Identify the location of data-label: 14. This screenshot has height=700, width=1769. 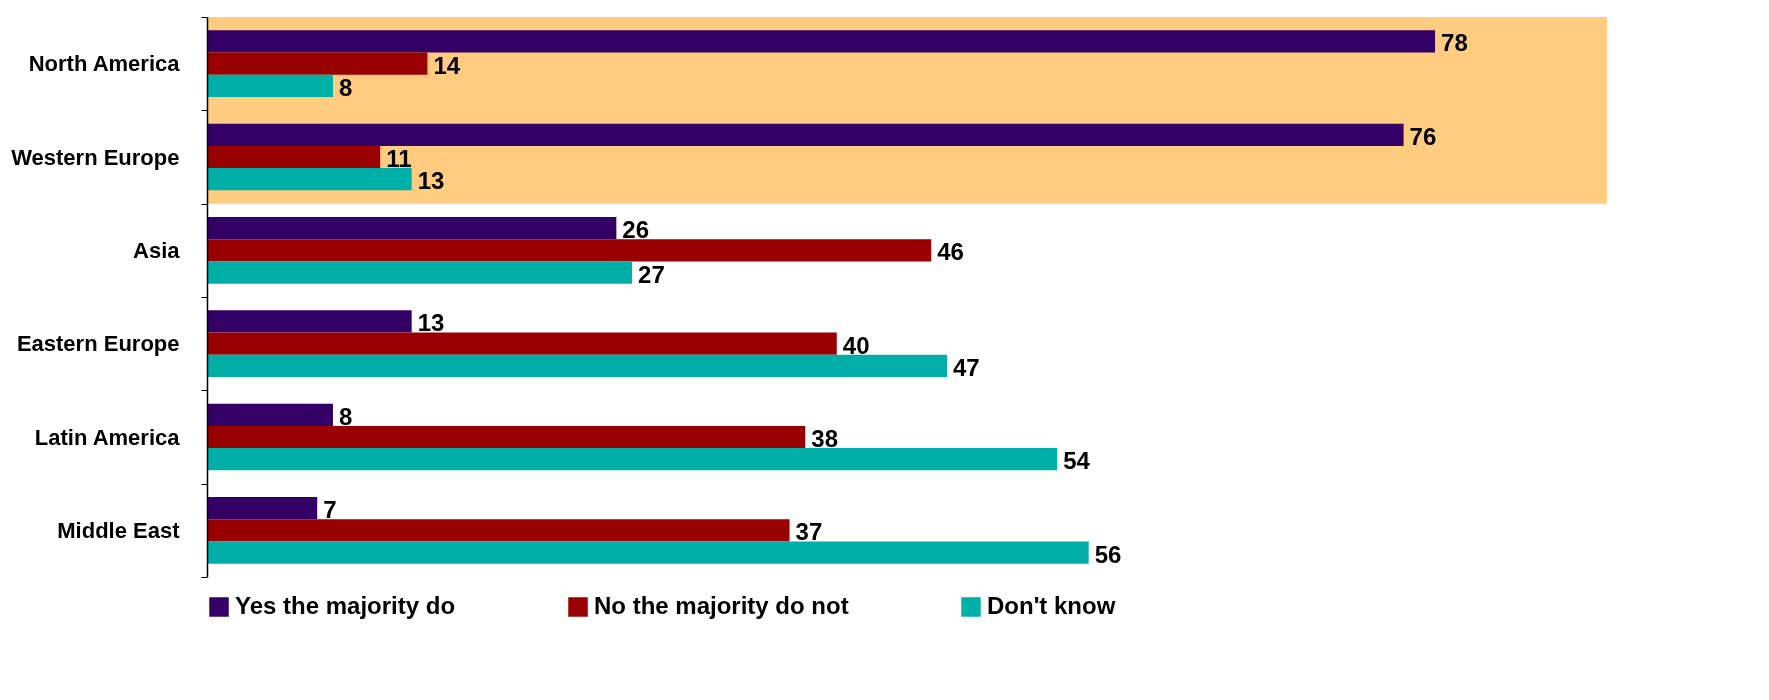
(447, 65).